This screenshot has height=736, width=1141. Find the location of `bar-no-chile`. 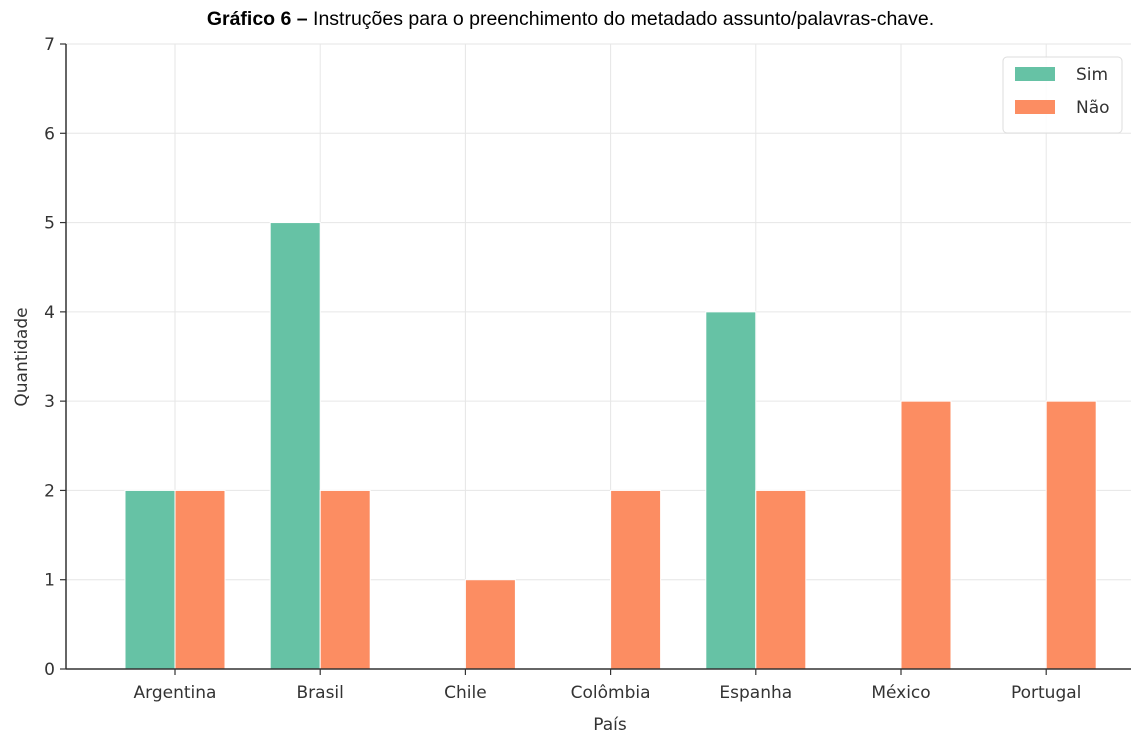

bar-no-chile is located at coordinates (490, 624).